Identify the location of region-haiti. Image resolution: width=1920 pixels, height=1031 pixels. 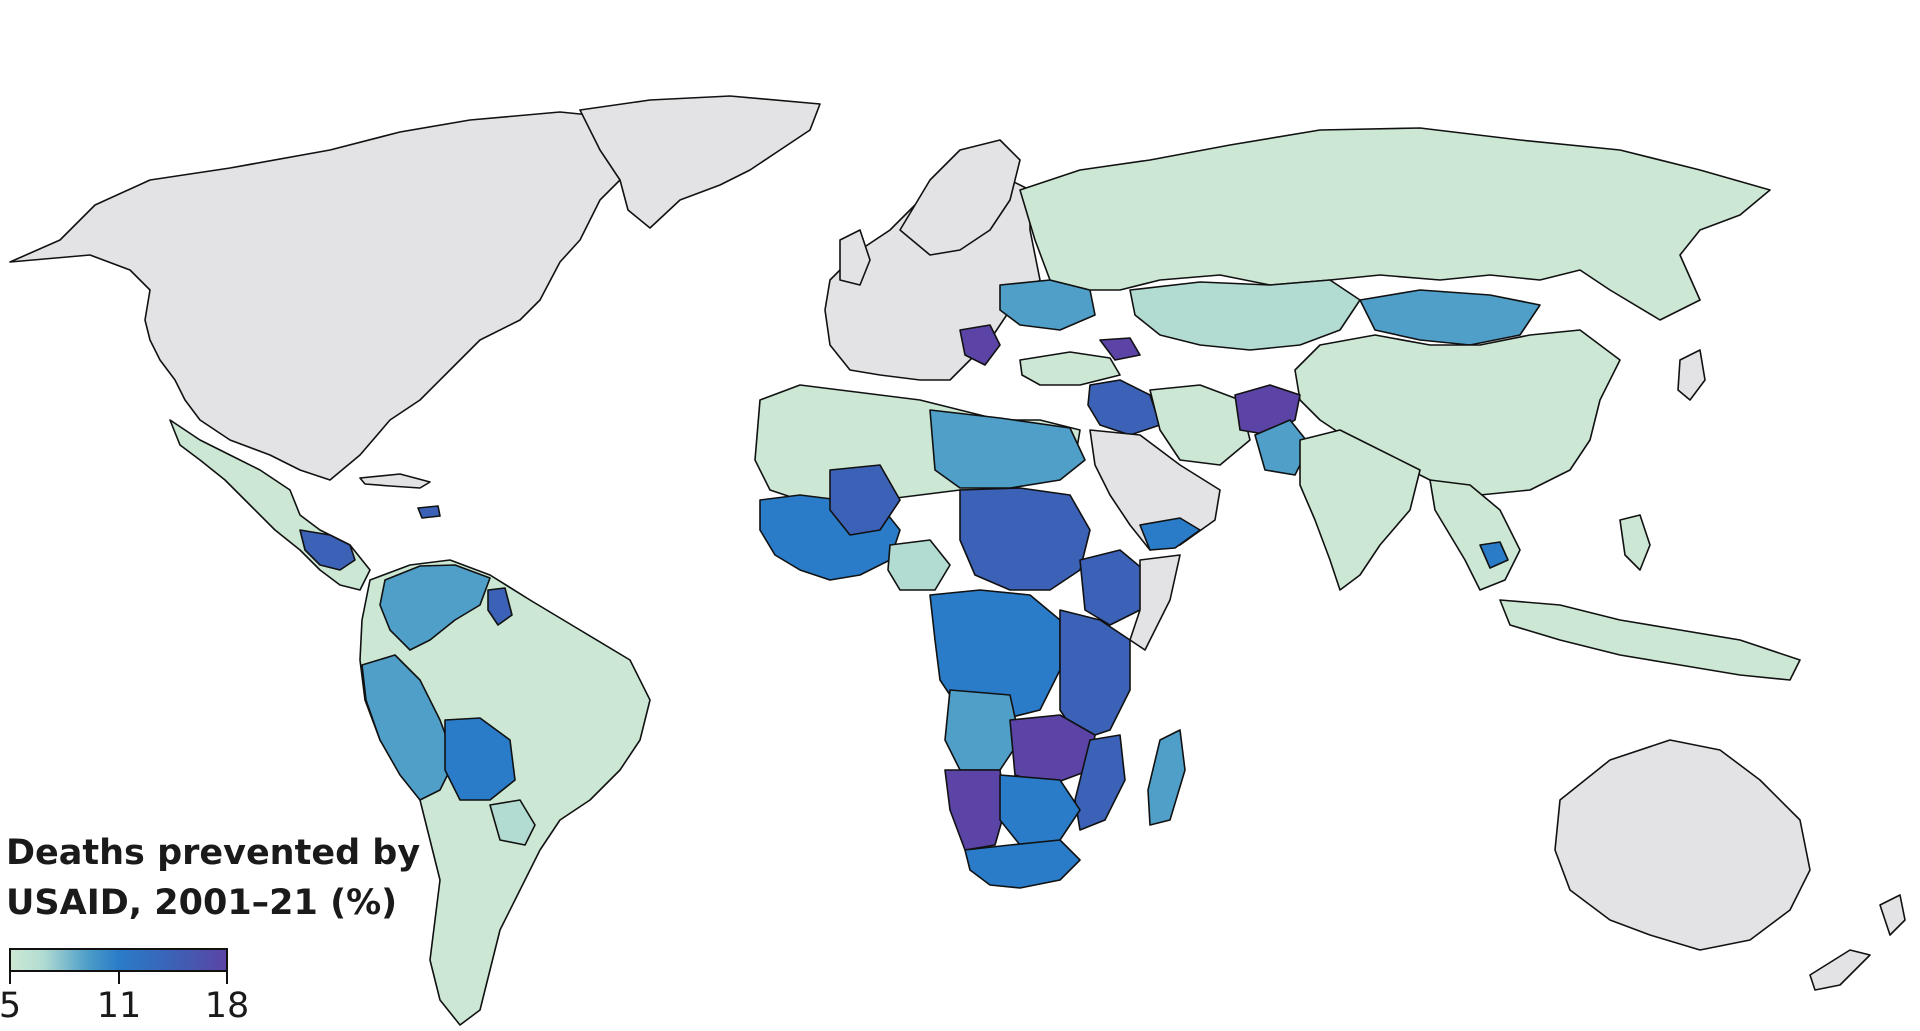
(429, 512).